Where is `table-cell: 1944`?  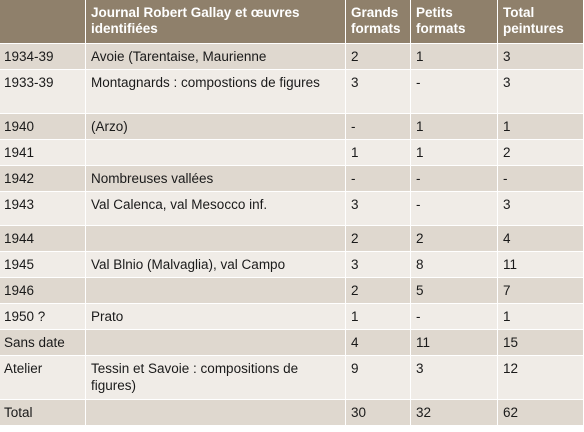 table-cell: 1944 is located at coordinates (43, 239).